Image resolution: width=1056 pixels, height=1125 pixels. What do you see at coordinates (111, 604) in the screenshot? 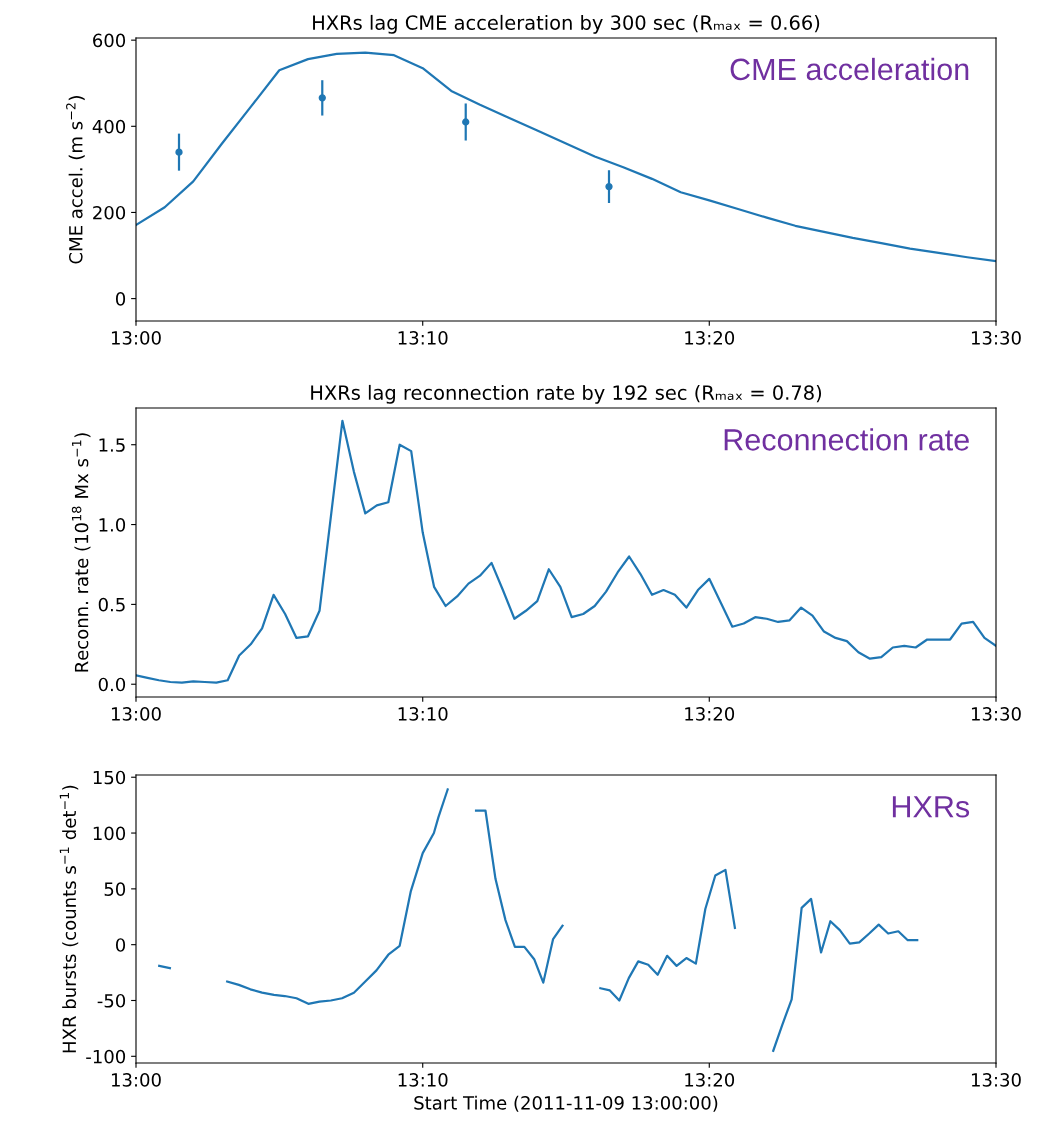
I see `y-tick-label: 0.5` at bounding box center [111, 604].